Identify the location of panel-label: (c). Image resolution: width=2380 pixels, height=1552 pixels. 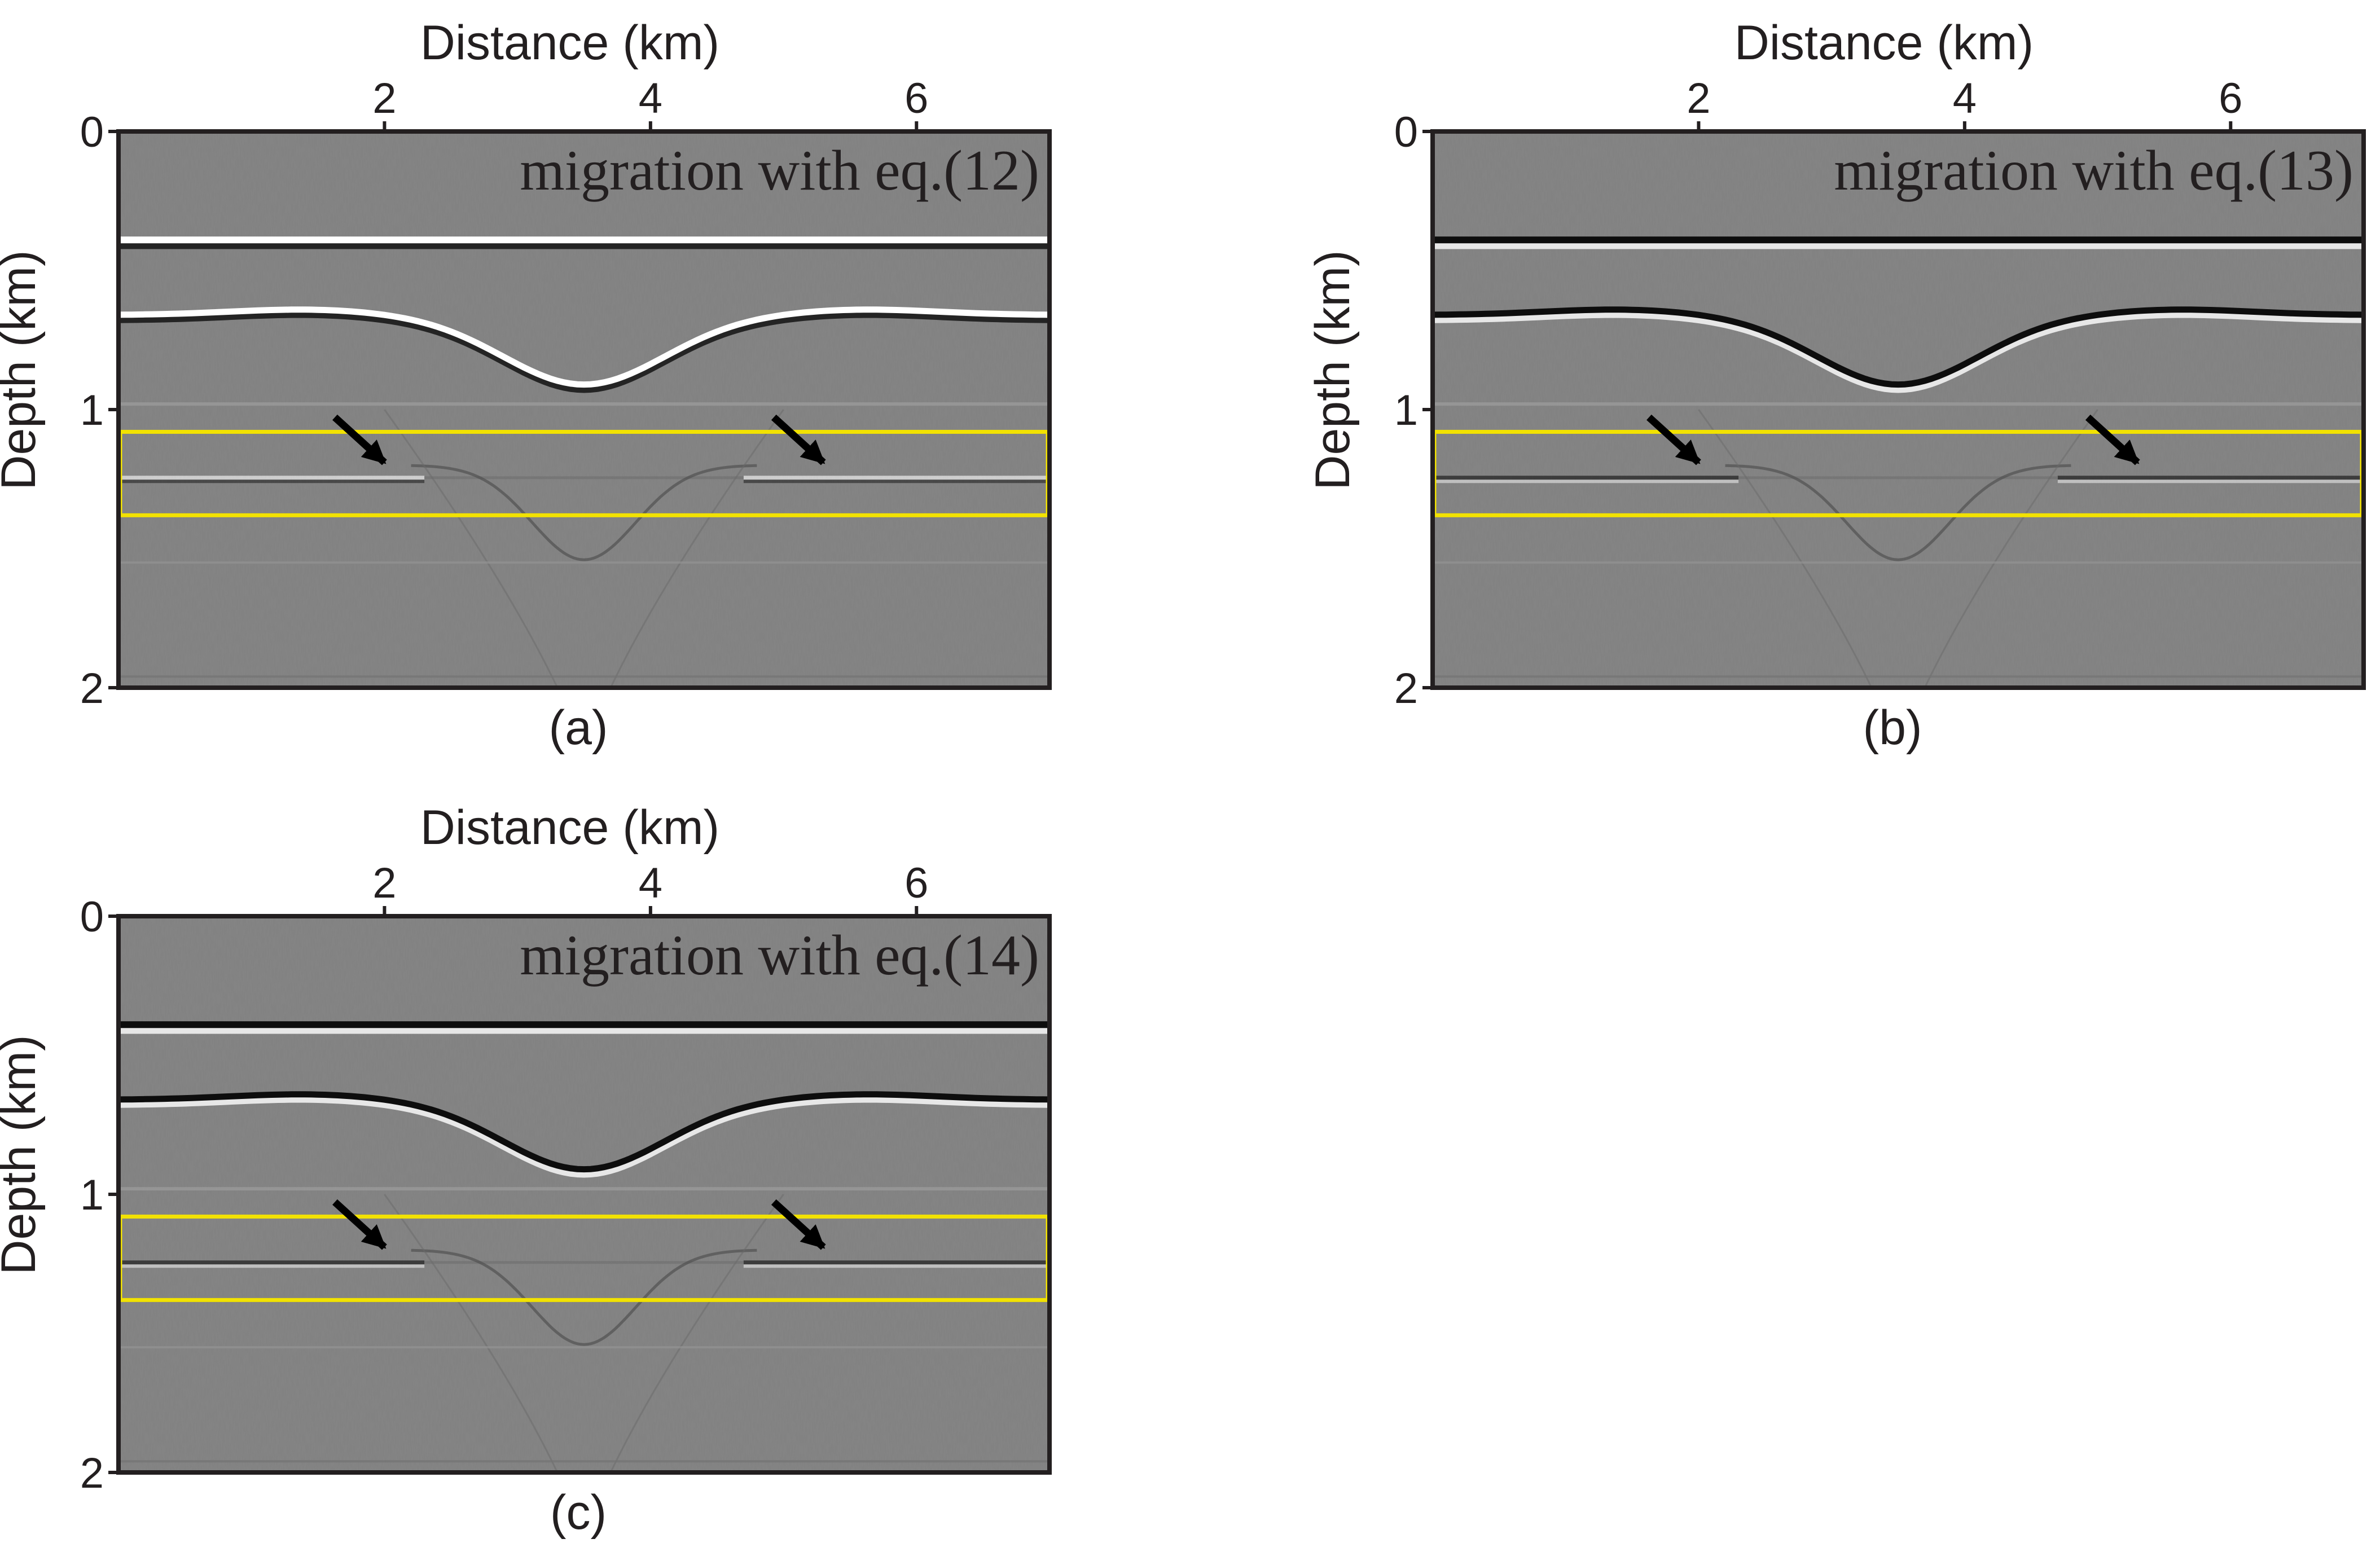
(578, 1512).